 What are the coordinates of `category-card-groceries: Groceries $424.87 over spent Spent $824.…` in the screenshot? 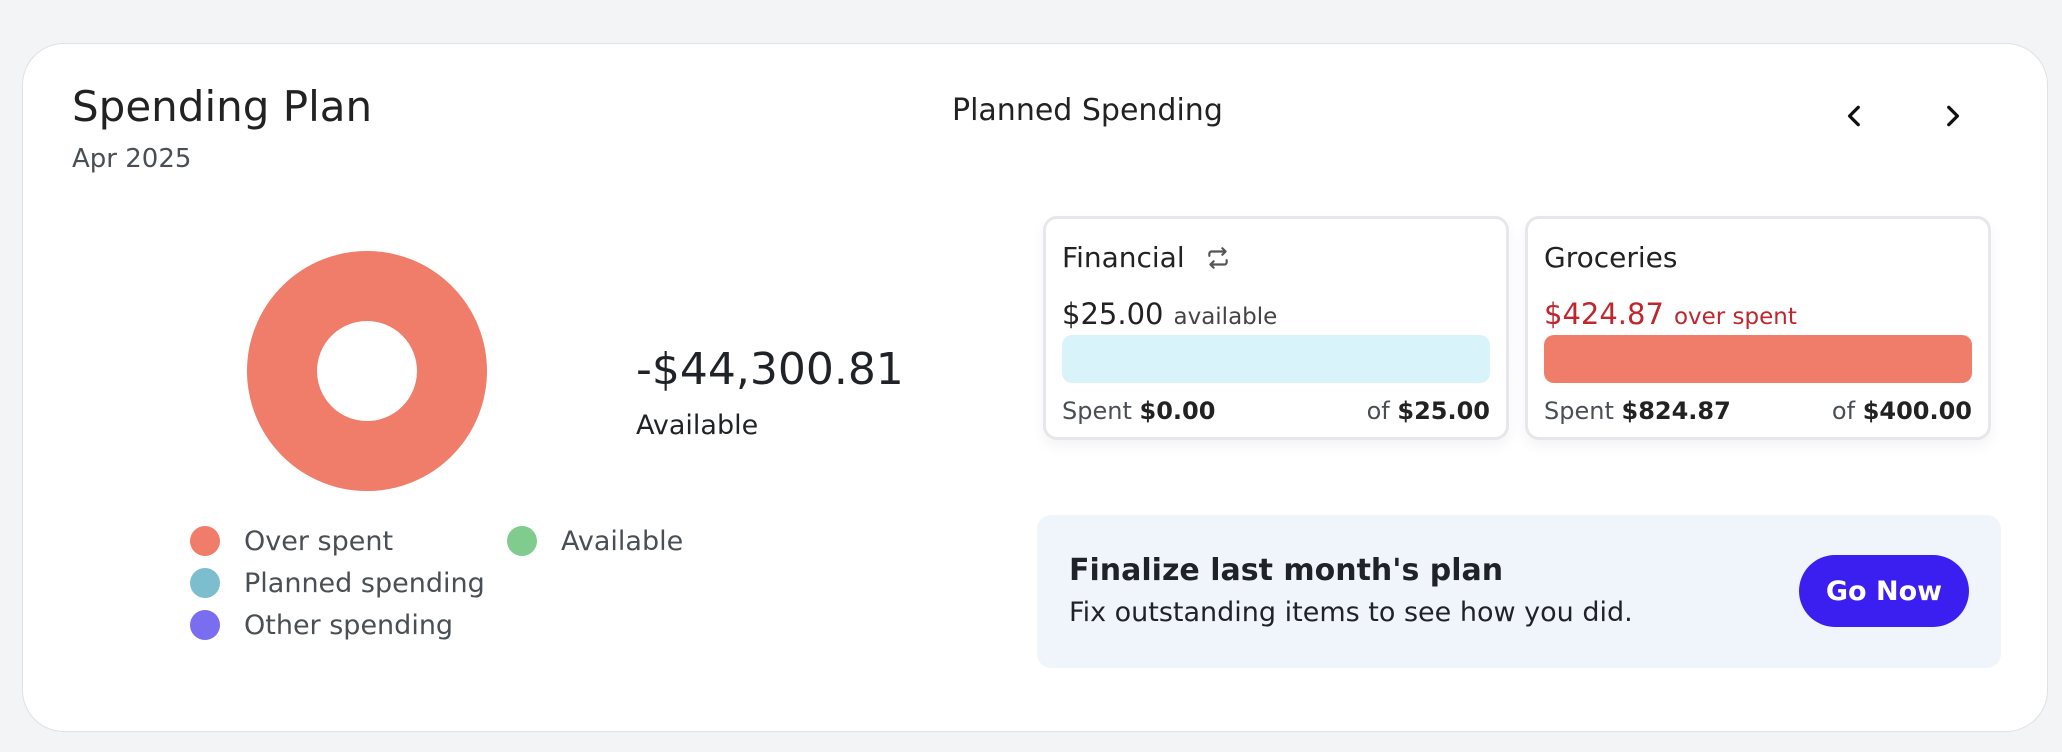 It's located at (1758, 328).